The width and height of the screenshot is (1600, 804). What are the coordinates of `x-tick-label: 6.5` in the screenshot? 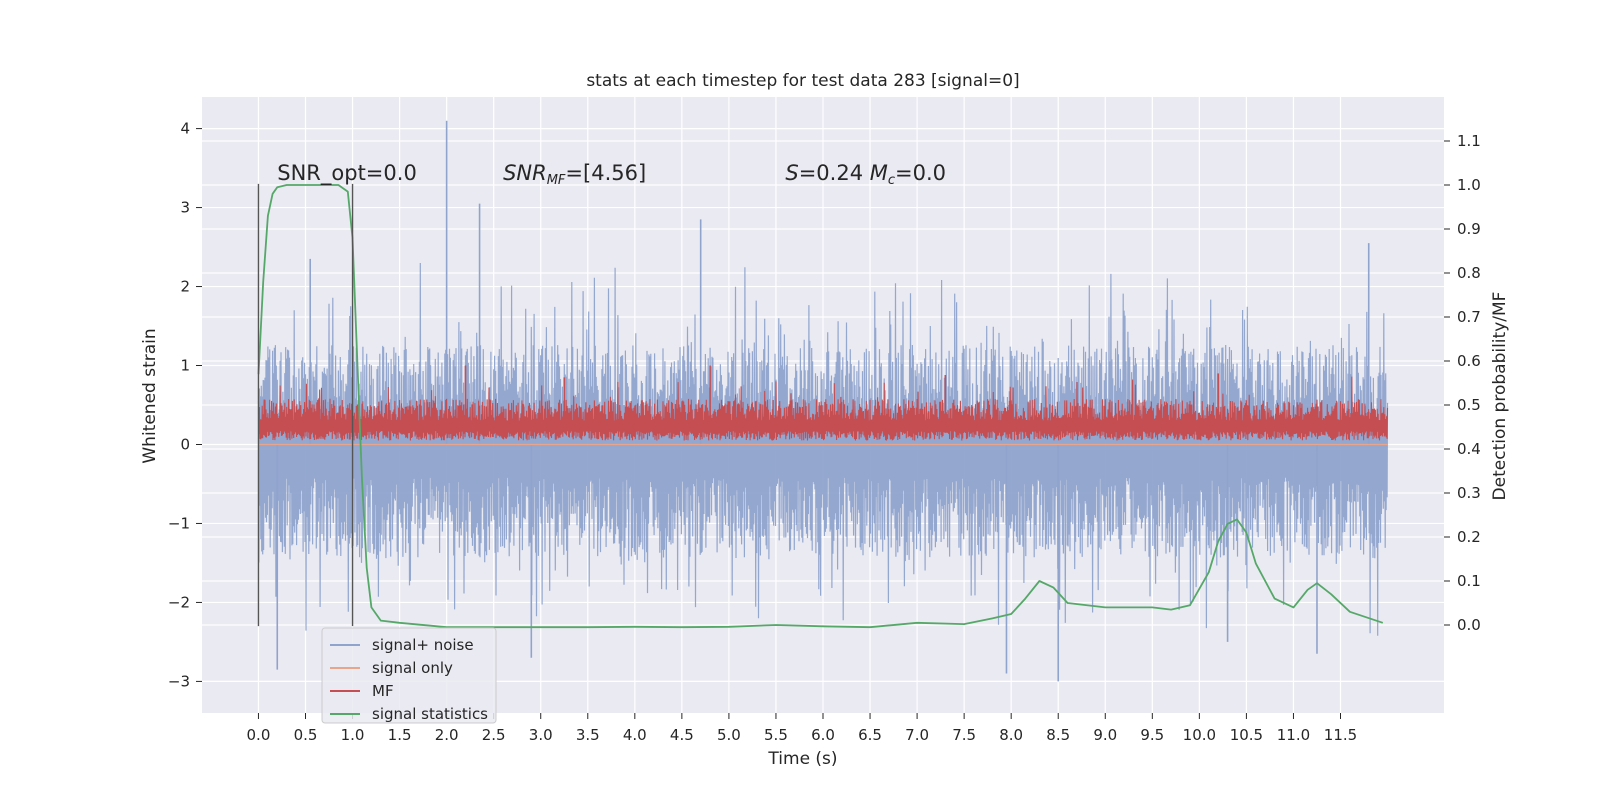 It's located at (870, 735).